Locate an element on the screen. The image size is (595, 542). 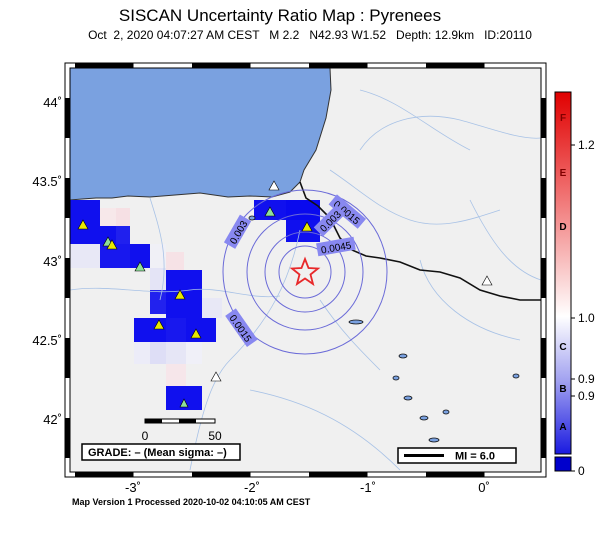
border-line is located at coordinates (420, 241).